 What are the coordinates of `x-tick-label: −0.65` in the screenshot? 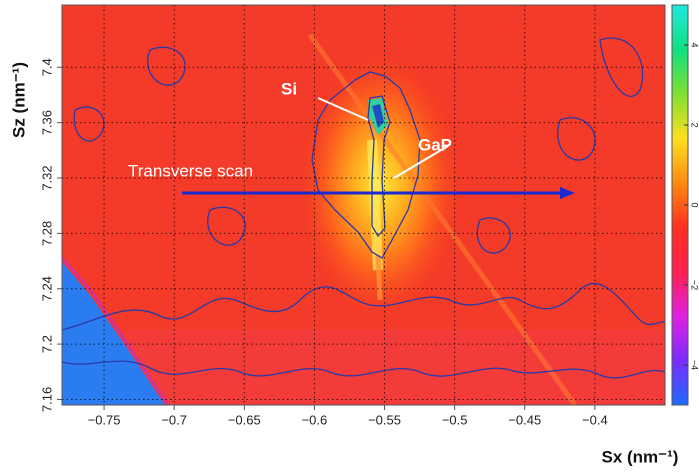 It's located at (244, 419).